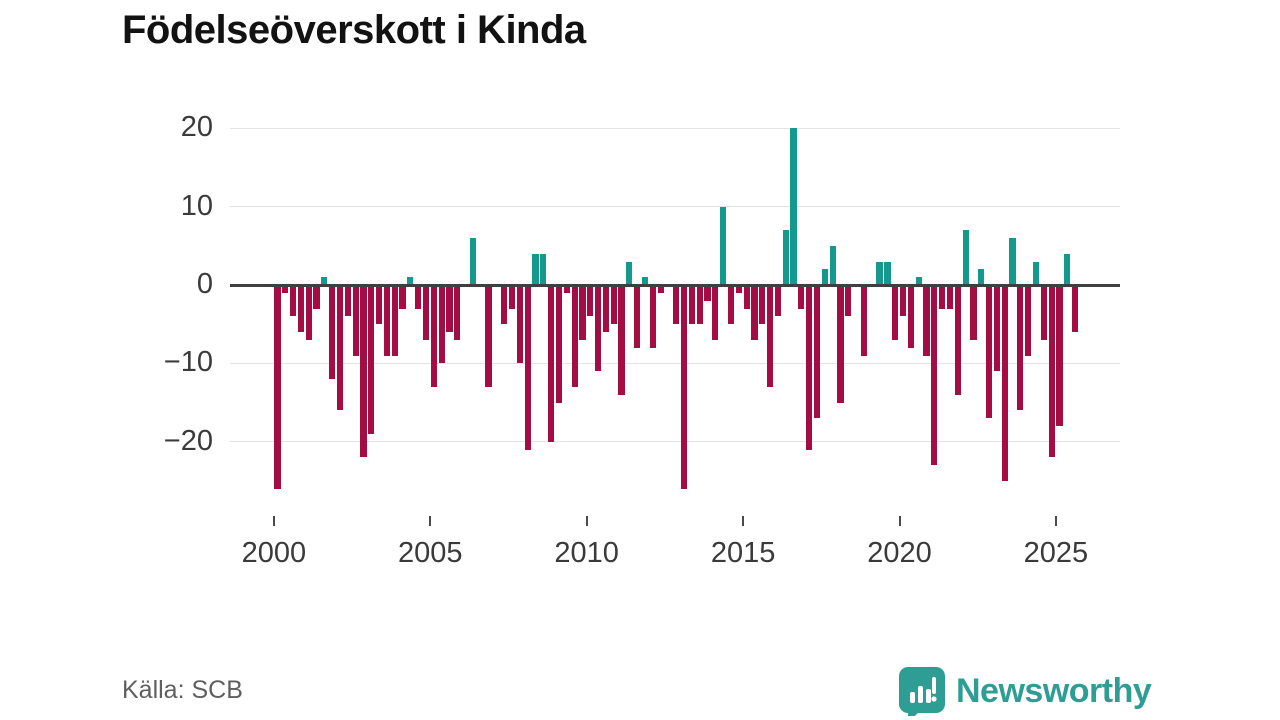 This screenshot has height=720, width=1280. Describe the element at coordinates (354, 30) in the screenshot. I see `chart-title: Födelseöverskott i Kinda` at that location.